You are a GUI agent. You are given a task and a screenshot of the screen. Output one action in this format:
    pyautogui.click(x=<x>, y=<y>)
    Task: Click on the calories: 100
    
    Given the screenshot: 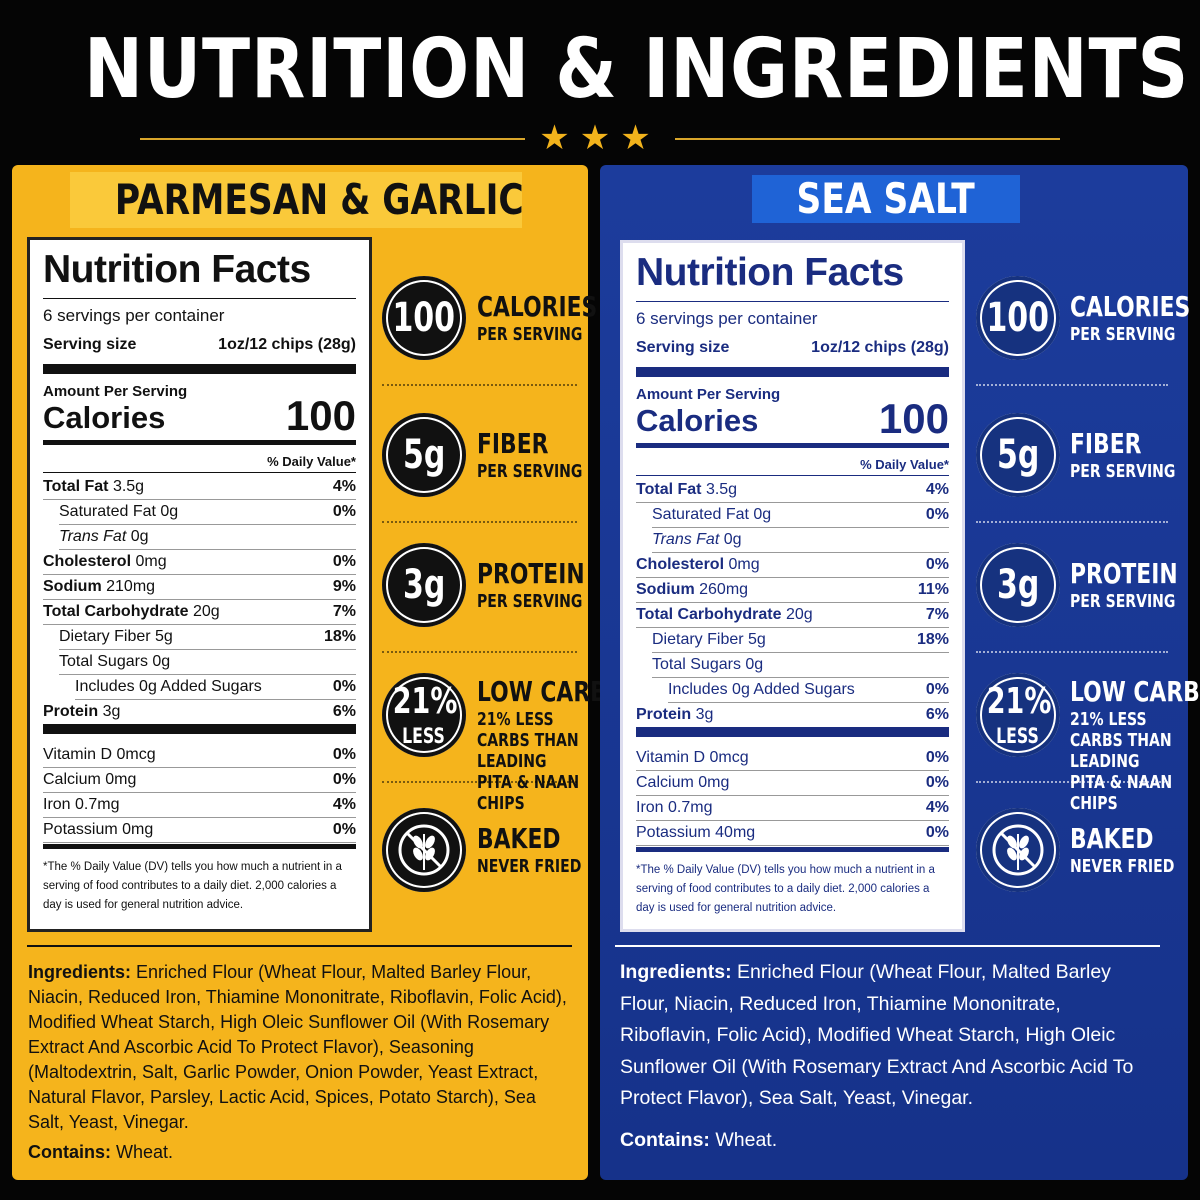 What is the action you would take?
    pyautogui.click(x=320, y=415)
    